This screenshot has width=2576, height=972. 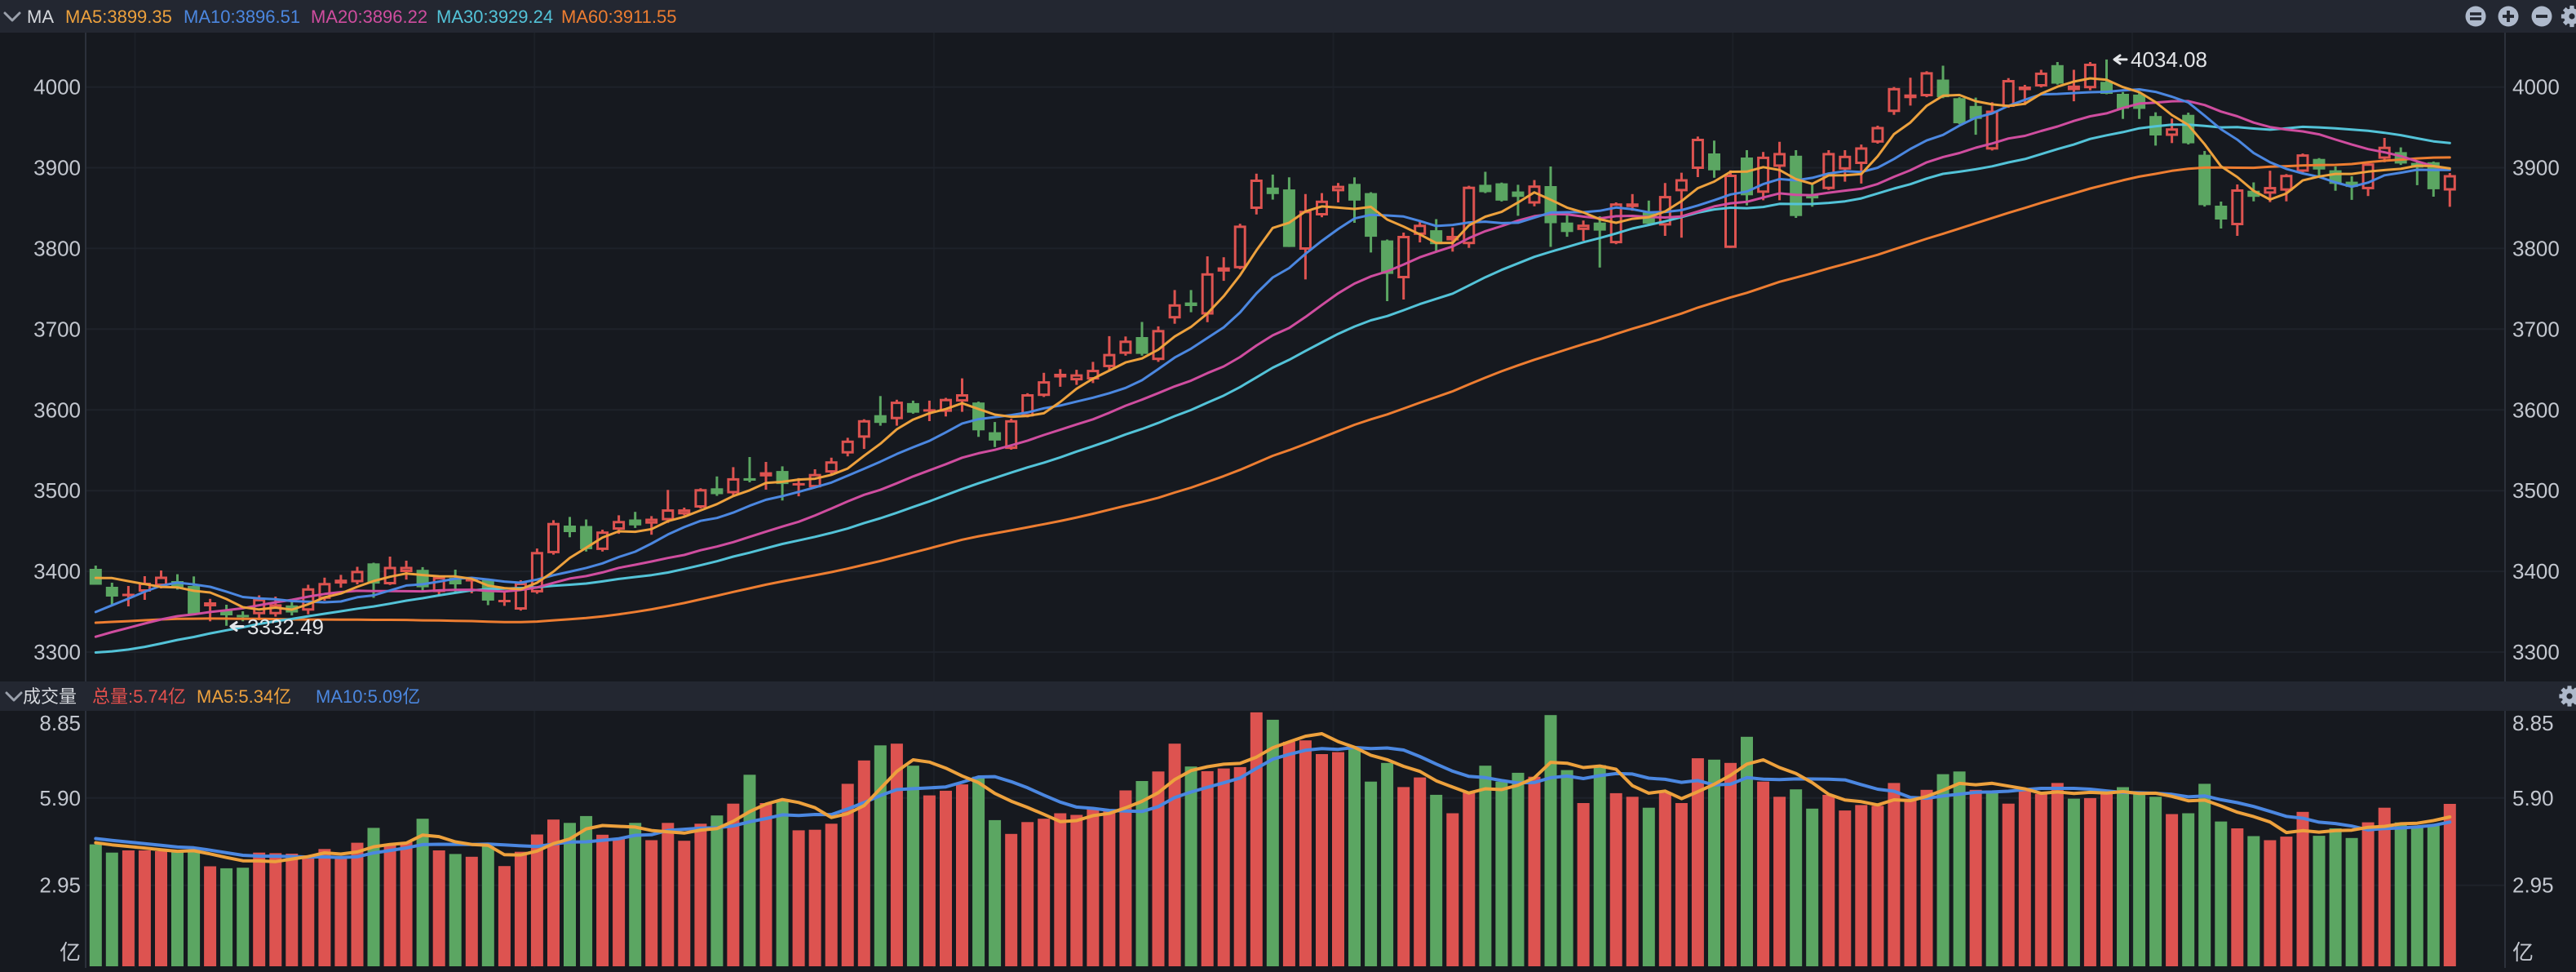 I want to click on svg-text: MA5:5.34亿, so click(x=244, y=696).